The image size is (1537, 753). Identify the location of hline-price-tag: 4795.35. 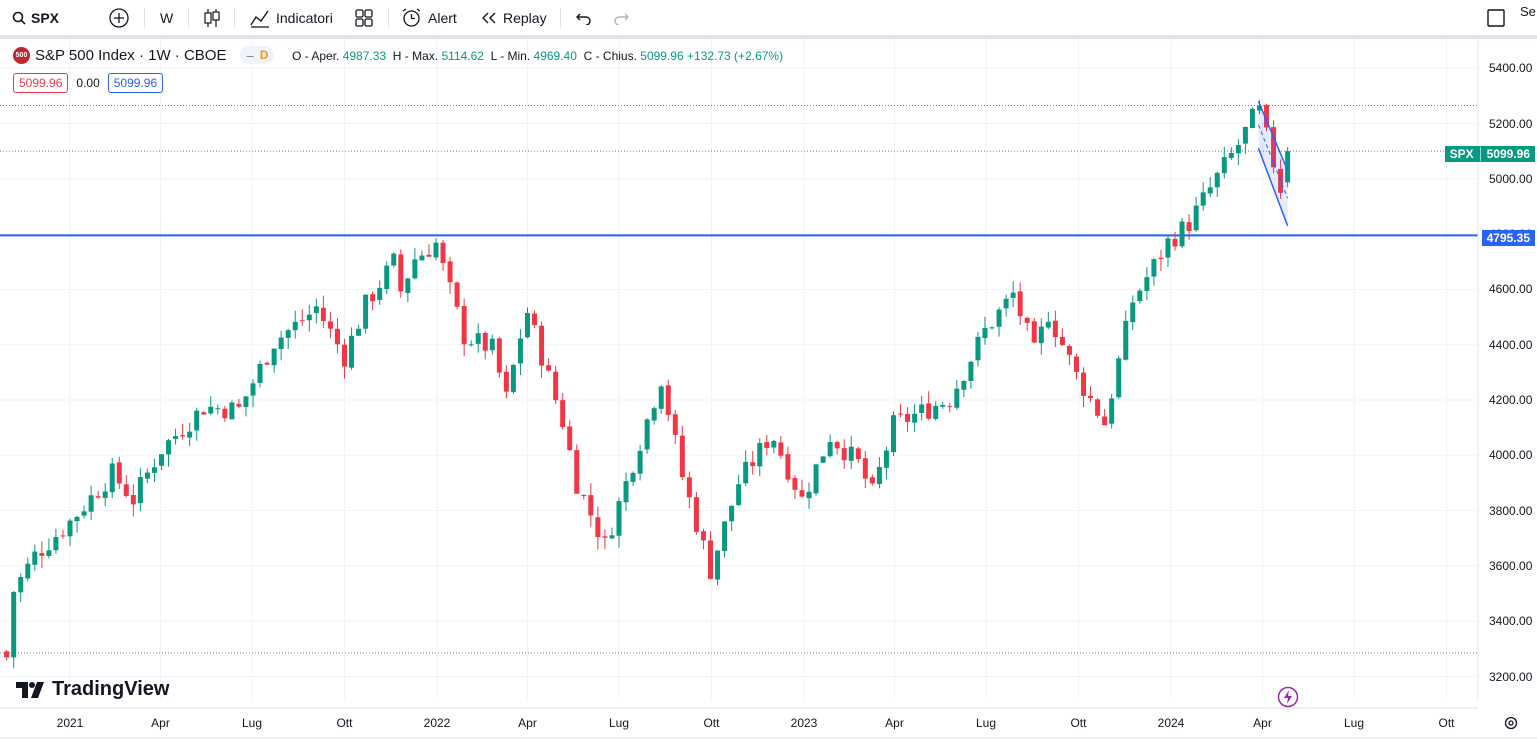
(1508, 238).